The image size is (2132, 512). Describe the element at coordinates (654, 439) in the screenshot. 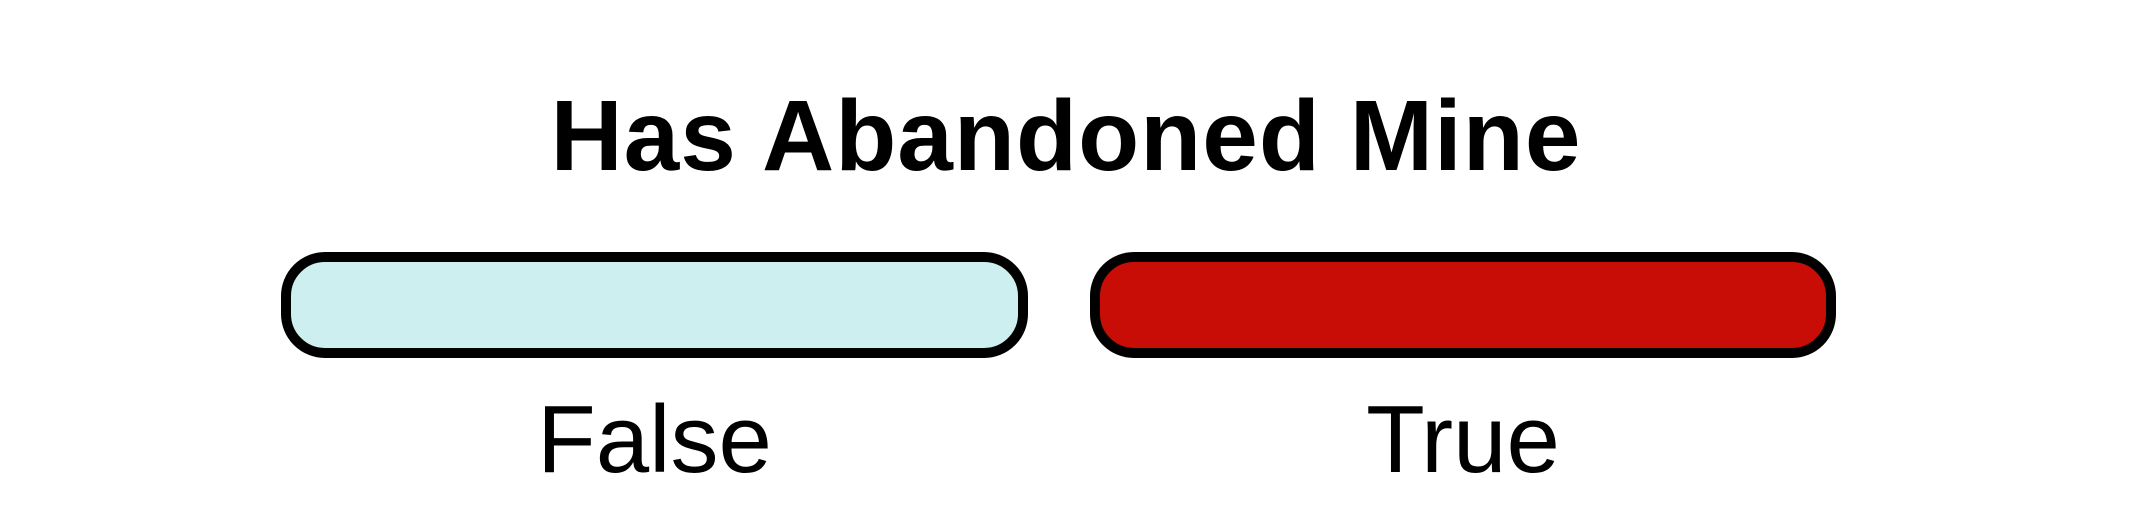

I see `legend-label-false: False` at that location.